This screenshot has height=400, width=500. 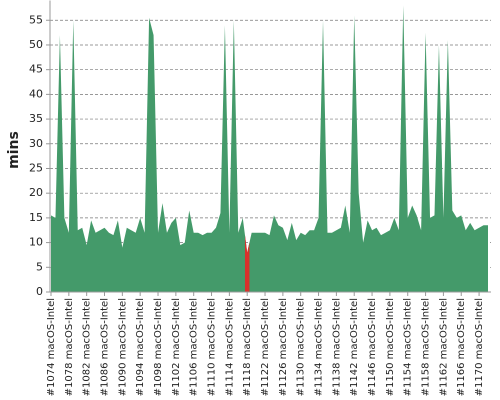 What do you see at coordinates (158, 347) in the screenshot?
I see `x-tick-label: #1098 macOS-Intel` at bounding box center [158, 347].